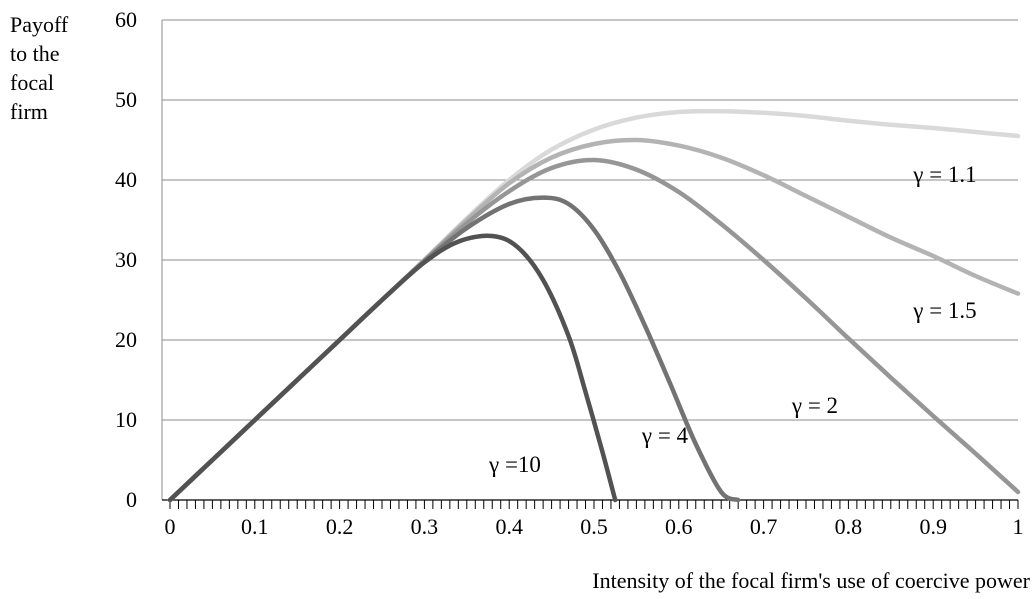  Describe the element at coordinates (39, 24) in the screenshot. I see `y-axis-label-line: Payoff` at that location.